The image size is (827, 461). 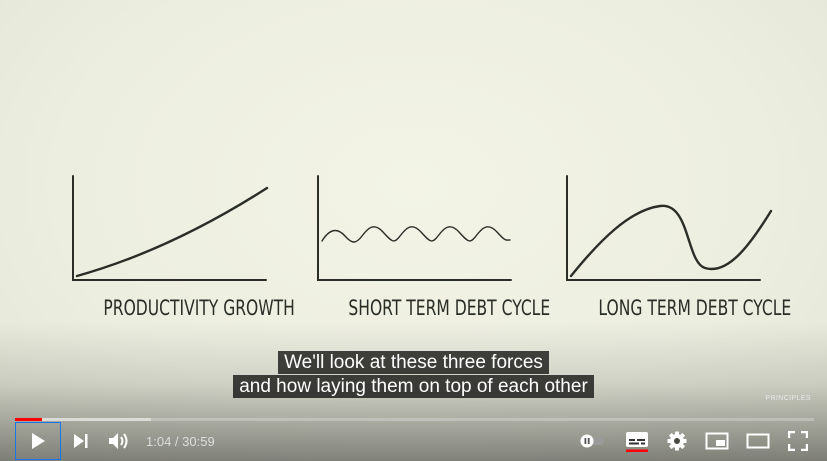 What do you see at coordinates (695, 308) in the screenshot?
I see `long-term-debt-cycle-label: LONG TERM DEBT CYCLE` at bounding box center [695, 308].